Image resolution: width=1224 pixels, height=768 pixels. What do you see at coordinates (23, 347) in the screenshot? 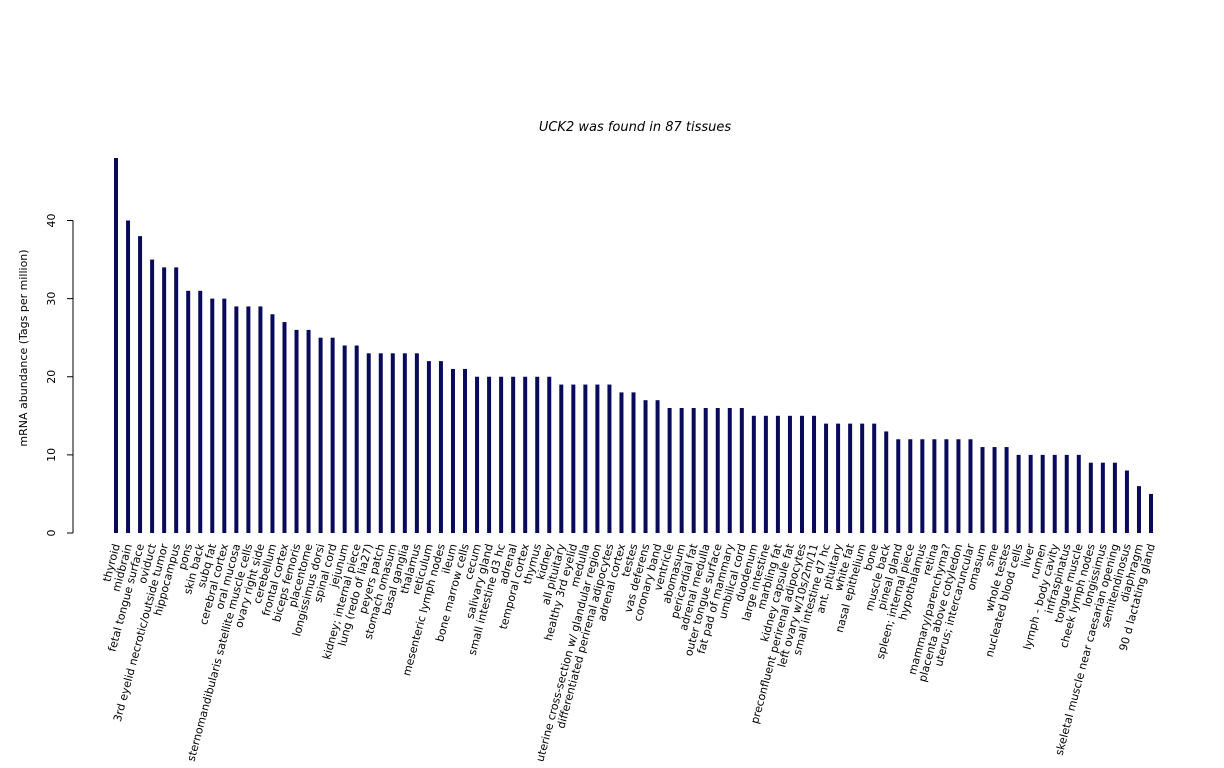
I see `y-axis-label: mRNA abundance (Tags per million)` at bounding box center [23, 347].